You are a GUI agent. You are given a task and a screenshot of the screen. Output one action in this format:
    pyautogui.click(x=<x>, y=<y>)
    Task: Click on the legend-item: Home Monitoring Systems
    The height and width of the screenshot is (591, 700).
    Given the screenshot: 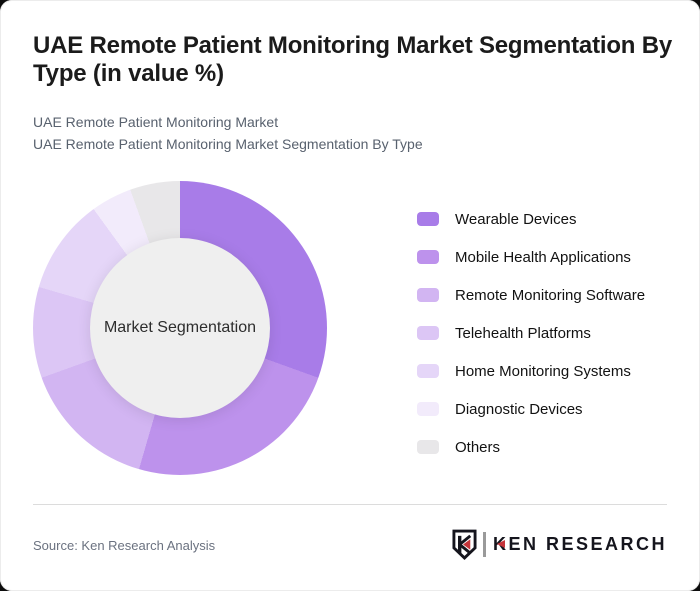 What is the action you would take?
    pyautogui.click(x=531, y=371)
    